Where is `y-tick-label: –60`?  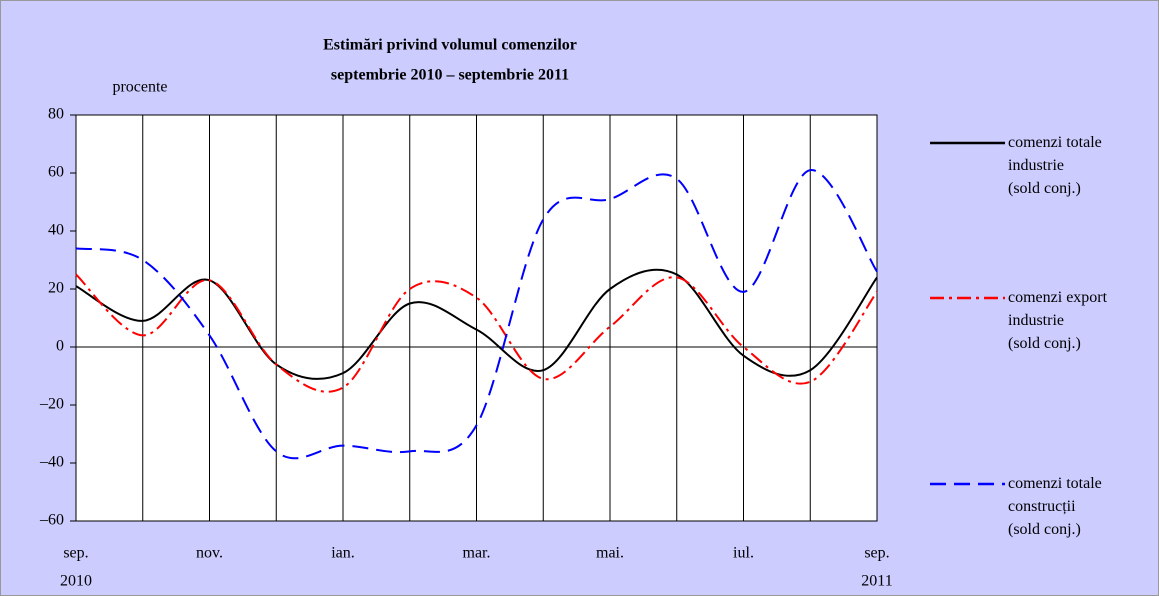
y-tick-label: –60 is located at coordinates (51, 520).